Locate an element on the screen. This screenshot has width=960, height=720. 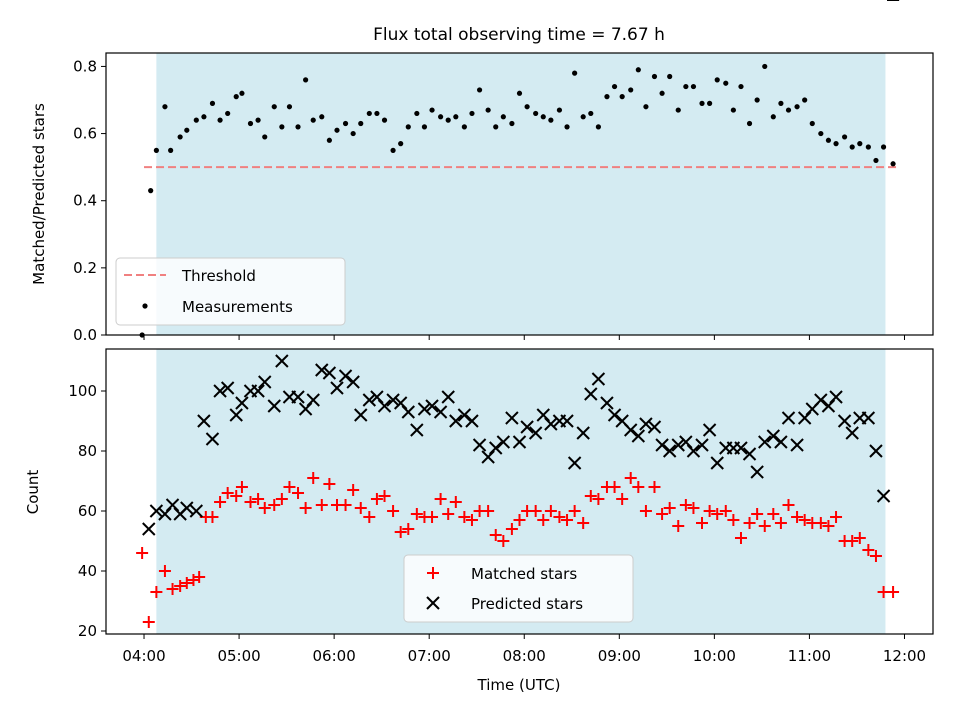
y-tick-label: 100 is located at coordinates (82, 391).